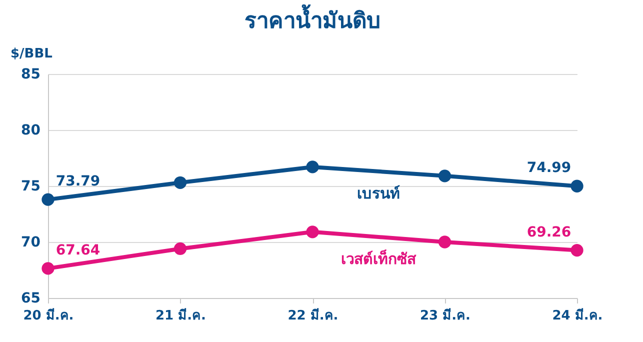 This screenshot has height=342, width=643. I want to click on data-label: 67.64, so click(78, 250).